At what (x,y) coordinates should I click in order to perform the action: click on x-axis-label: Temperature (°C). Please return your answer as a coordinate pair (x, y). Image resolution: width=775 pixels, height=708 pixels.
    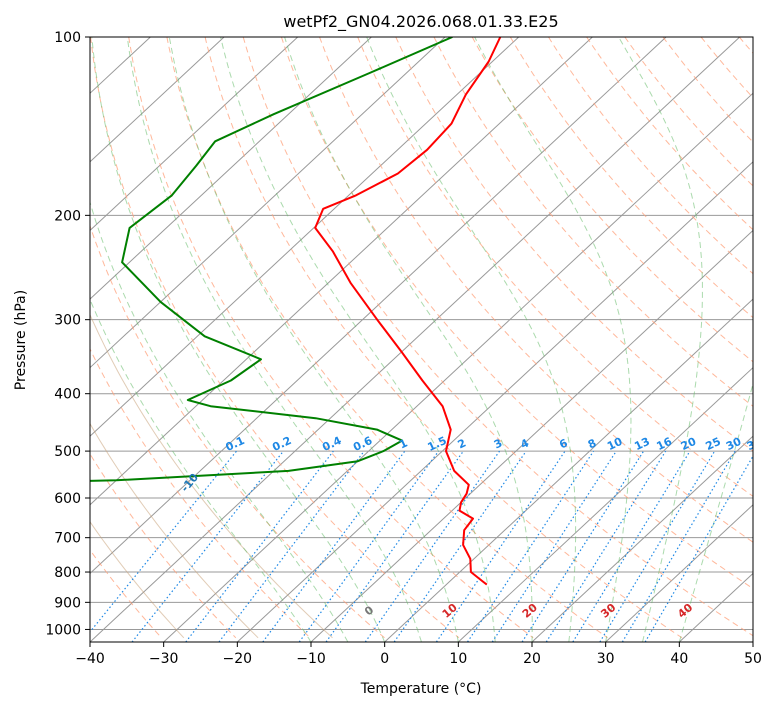
    Looking at the image, I should click on (421, 689).